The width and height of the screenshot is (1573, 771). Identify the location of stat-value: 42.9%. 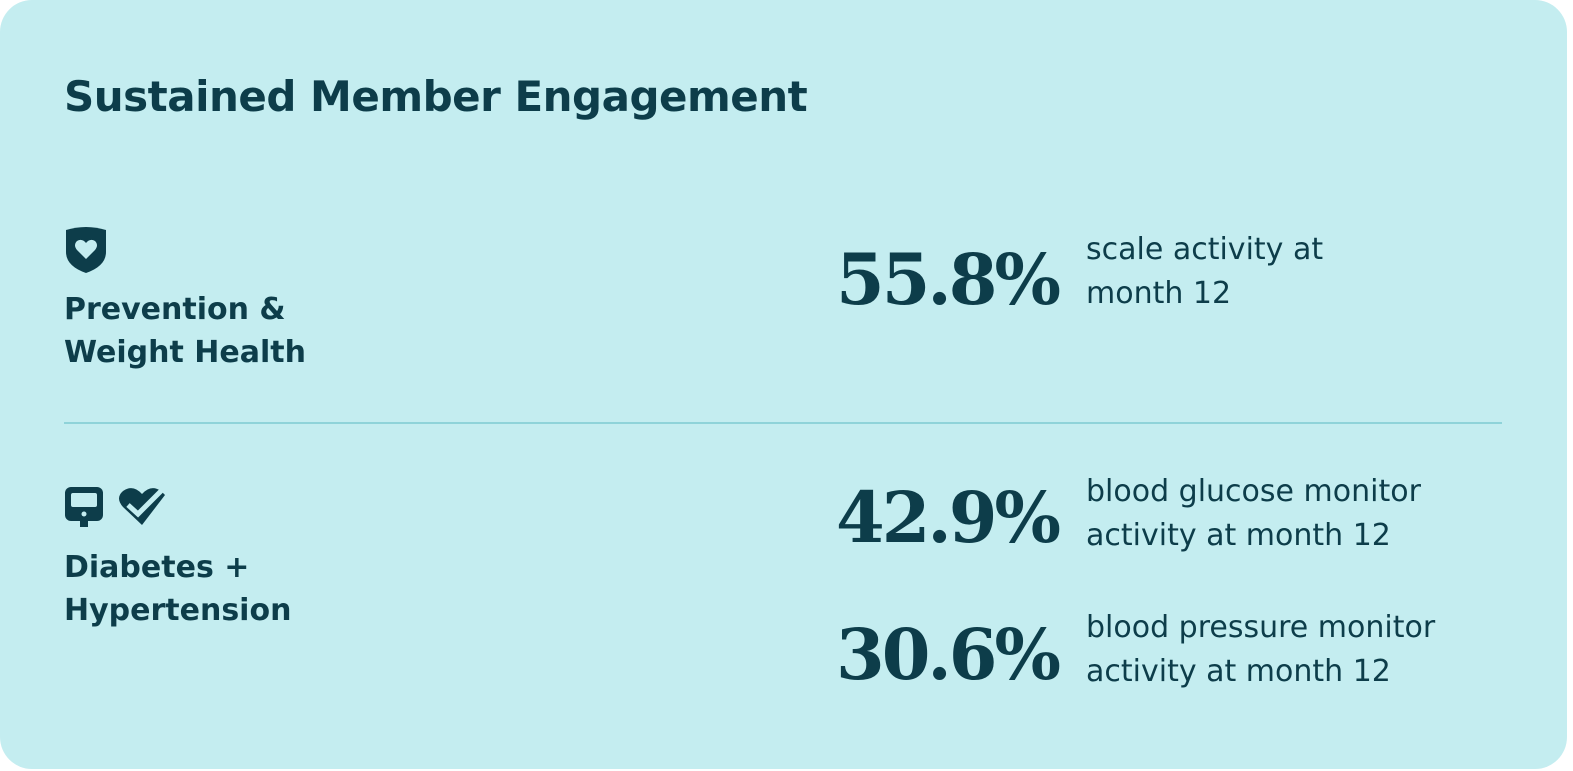
(948, 517).